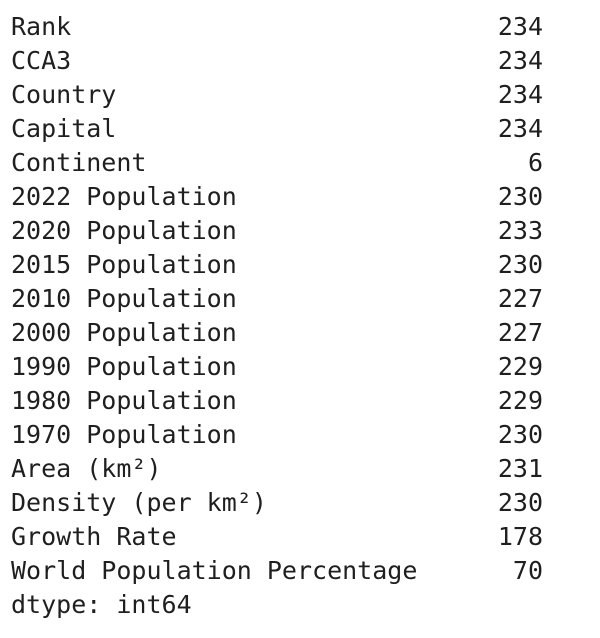  I want to click on row-value: 70, so click(527, 570).